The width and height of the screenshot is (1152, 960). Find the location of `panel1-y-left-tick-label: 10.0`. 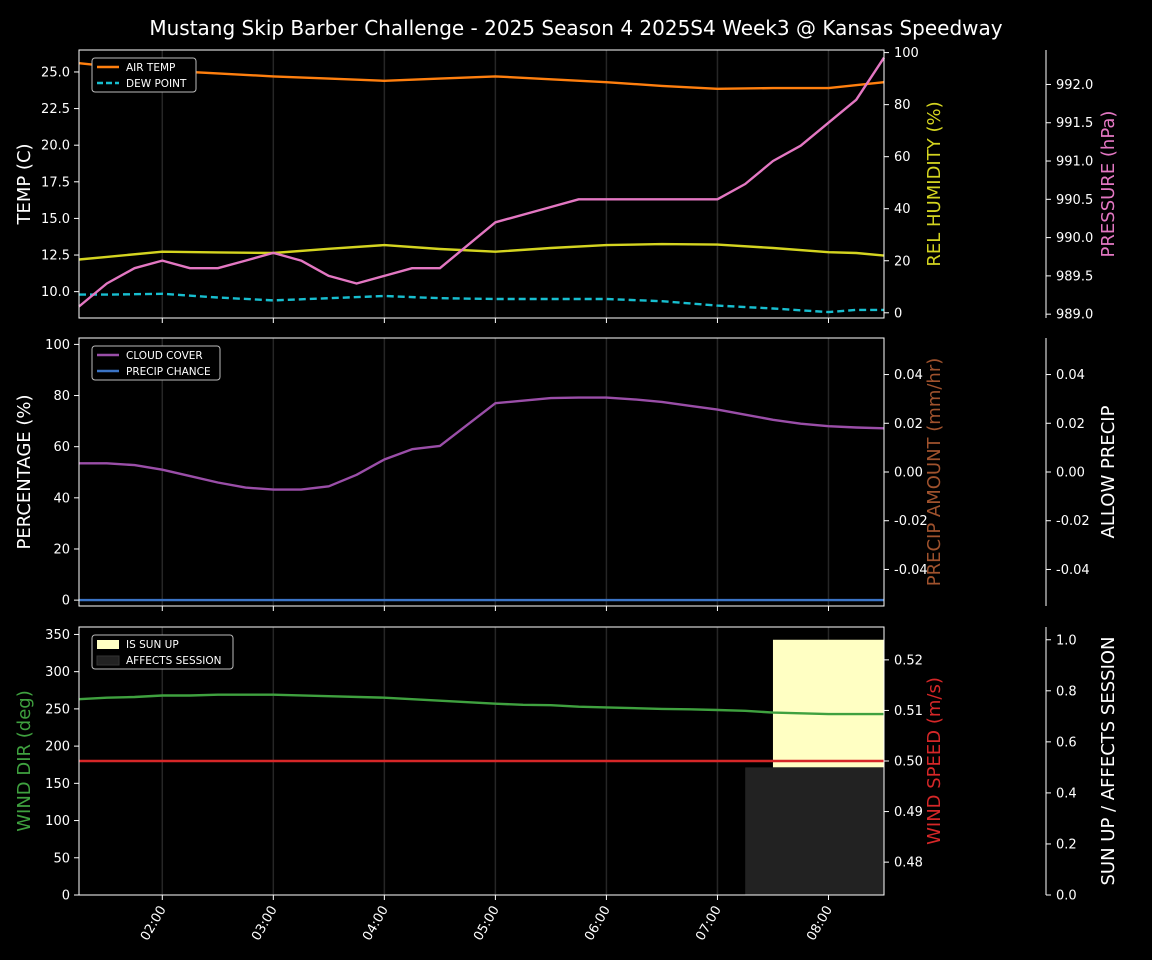

panel1-y-left-tick-label: 10.0 is located at coordinates (55, 292).